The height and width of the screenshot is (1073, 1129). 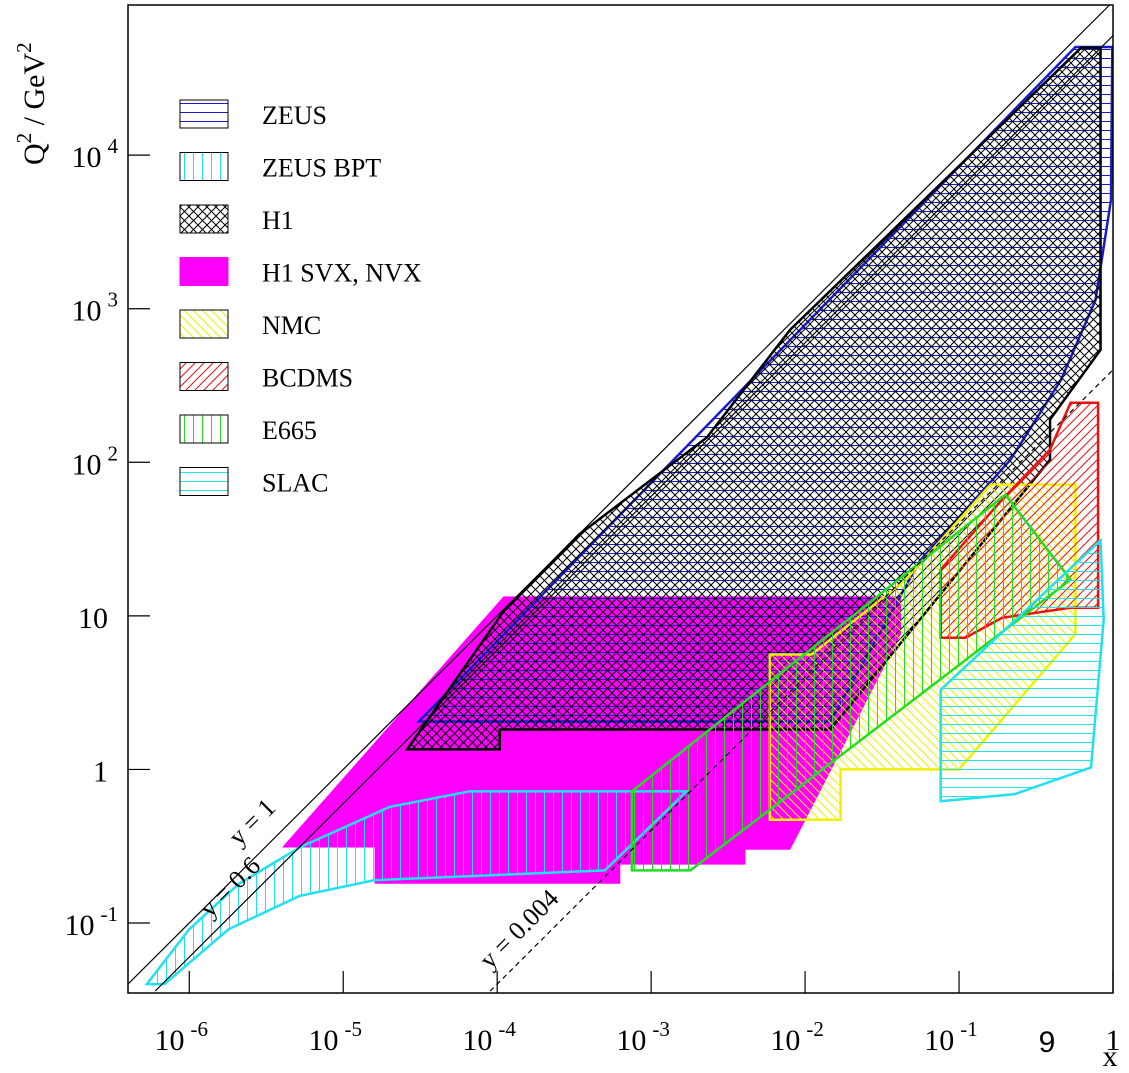 What do you see at coordinates (34, 93) in the screenshot?
I see `title-text: / GeV` at bounding box center [34, 93].